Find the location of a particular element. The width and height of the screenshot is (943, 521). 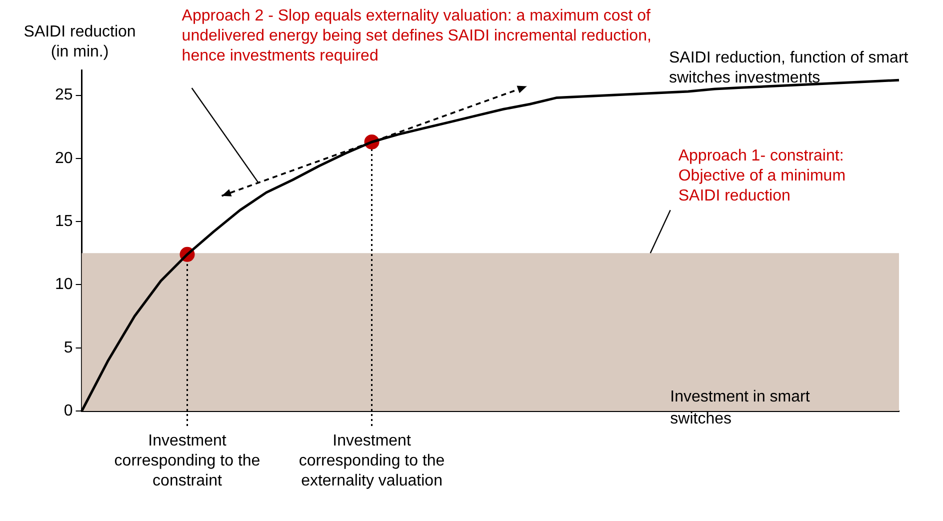

text: Approach 2 - Slop equals externality valuation: a maximum cost of undelivered energy being set defines SAIDI incremental reduction, hence investments required is located at coordinates (417, 35).